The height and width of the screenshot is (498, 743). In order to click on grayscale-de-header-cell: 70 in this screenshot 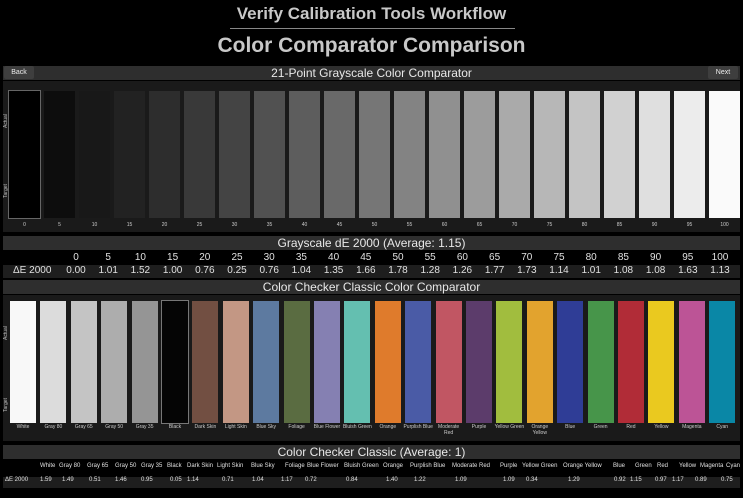, I will do `click(527, 257)`.